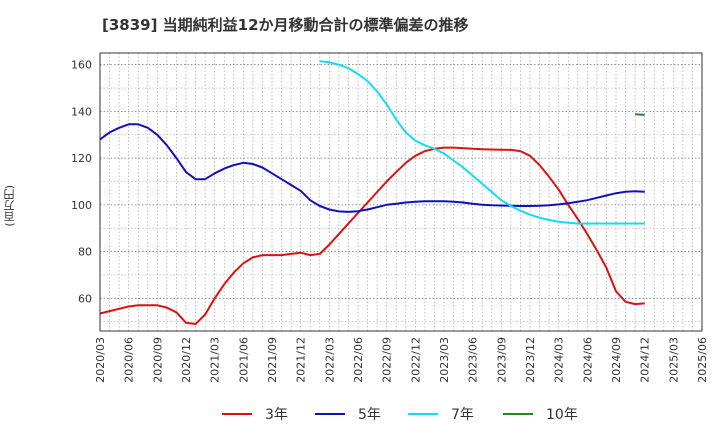 This screenshot has height=440, width=720. I want to click on x-tick-label: 2023/03, so click(444, 360).